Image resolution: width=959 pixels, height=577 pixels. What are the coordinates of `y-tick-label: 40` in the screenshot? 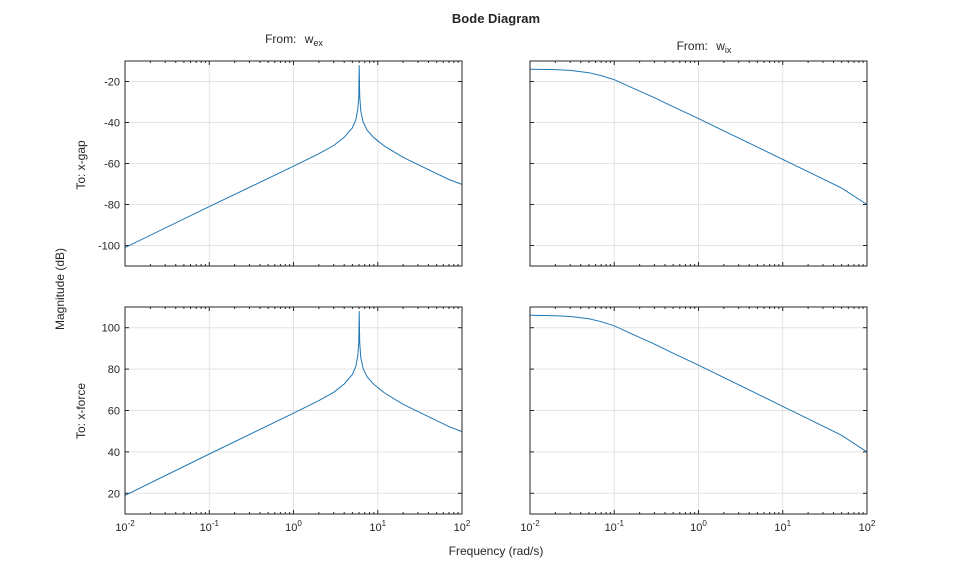 It's located at (114, 453).